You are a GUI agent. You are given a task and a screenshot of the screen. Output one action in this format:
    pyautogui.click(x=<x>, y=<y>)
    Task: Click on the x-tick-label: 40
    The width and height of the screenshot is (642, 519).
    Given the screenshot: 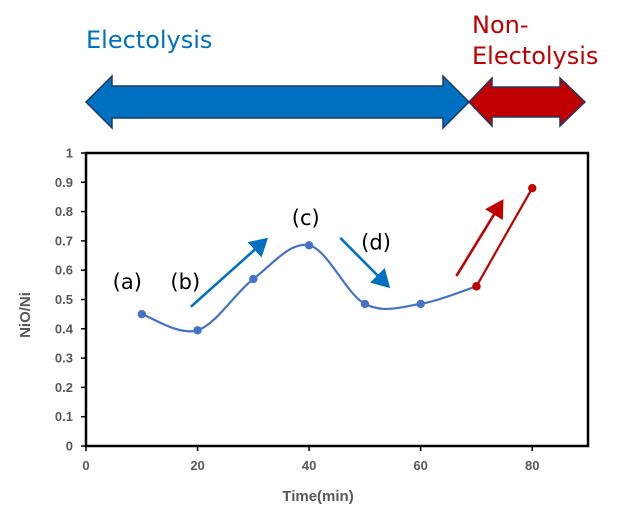 What is the action you would take?
    pyautogui.click(x=309, y=465)
    